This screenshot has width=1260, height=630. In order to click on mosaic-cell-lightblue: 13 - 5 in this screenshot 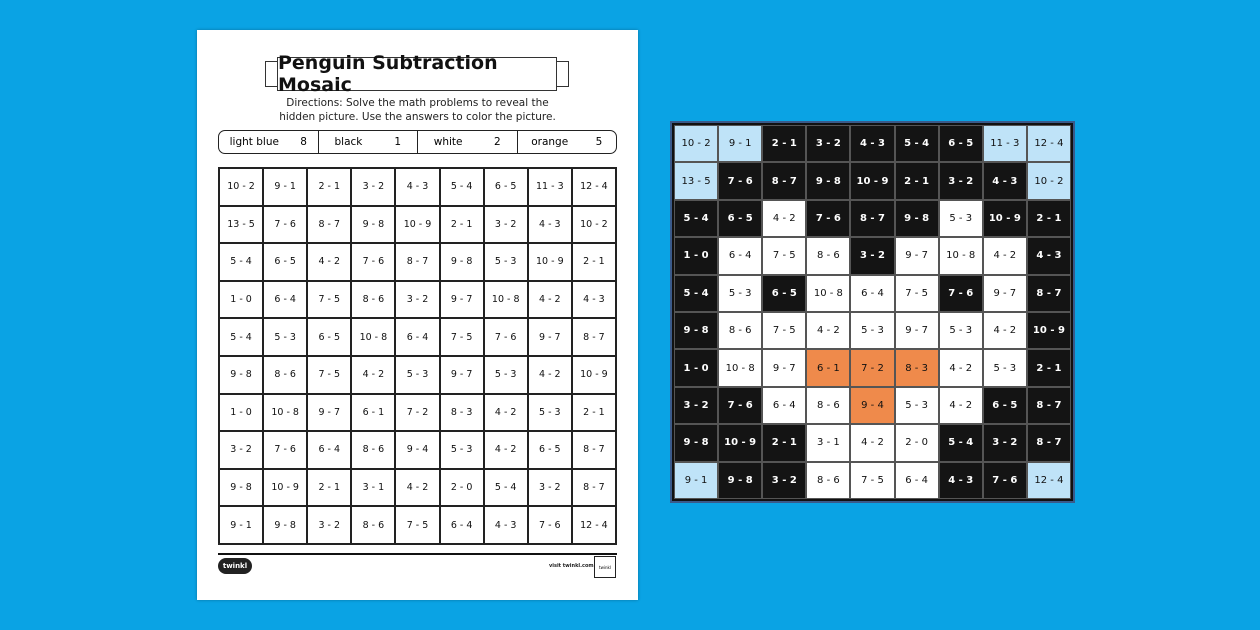, I will do `click(696, 181)`.